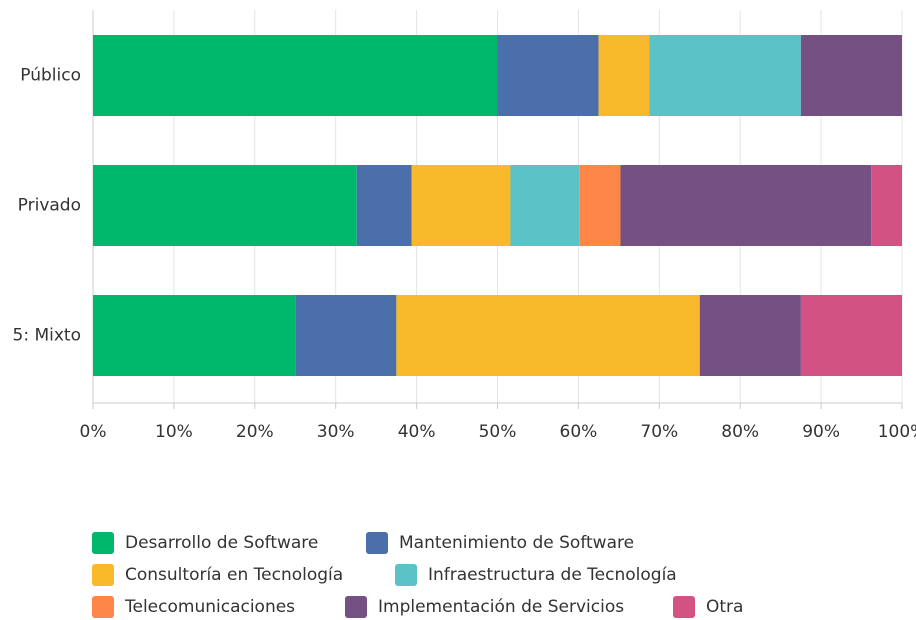  I want to click on x-tick-label: 30%, so click(336, 432).